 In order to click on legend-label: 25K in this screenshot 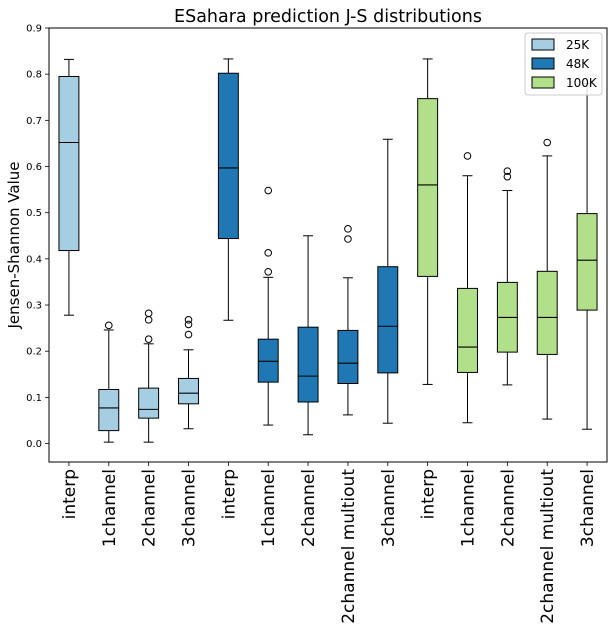, I will do `click(578, 45)`.